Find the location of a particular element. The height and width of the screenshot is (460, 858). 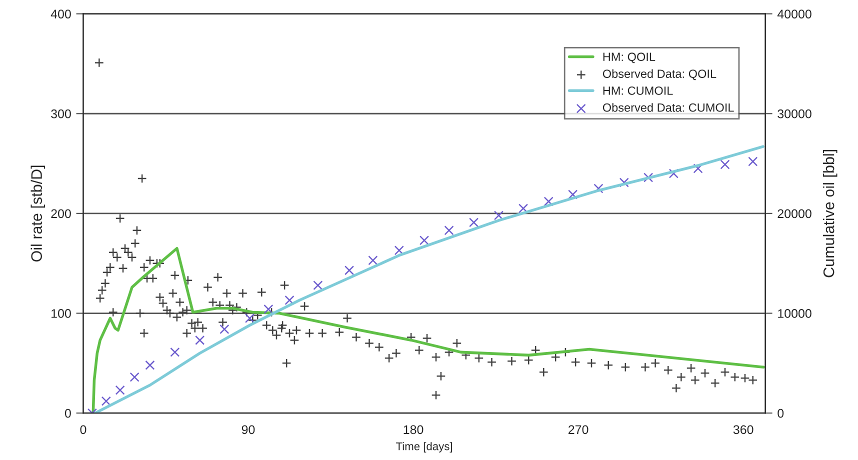

y2-tick-label: 30000 is located at coordinates (795, 113).